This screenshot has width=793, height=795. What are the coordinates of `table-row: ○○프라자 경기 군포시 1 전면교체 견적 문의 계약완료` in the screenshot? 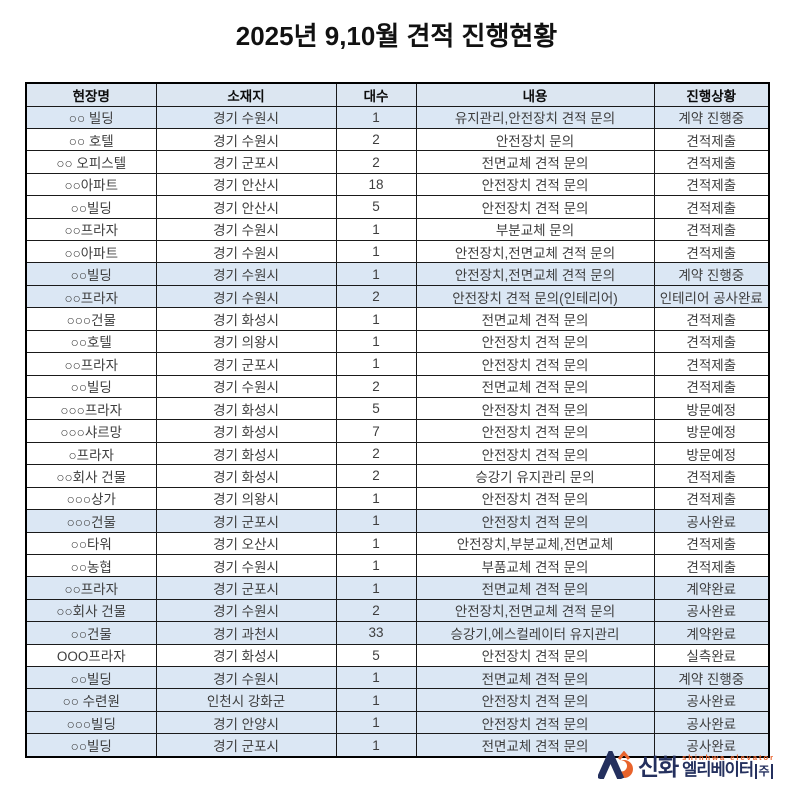 It's located at (397, 588).